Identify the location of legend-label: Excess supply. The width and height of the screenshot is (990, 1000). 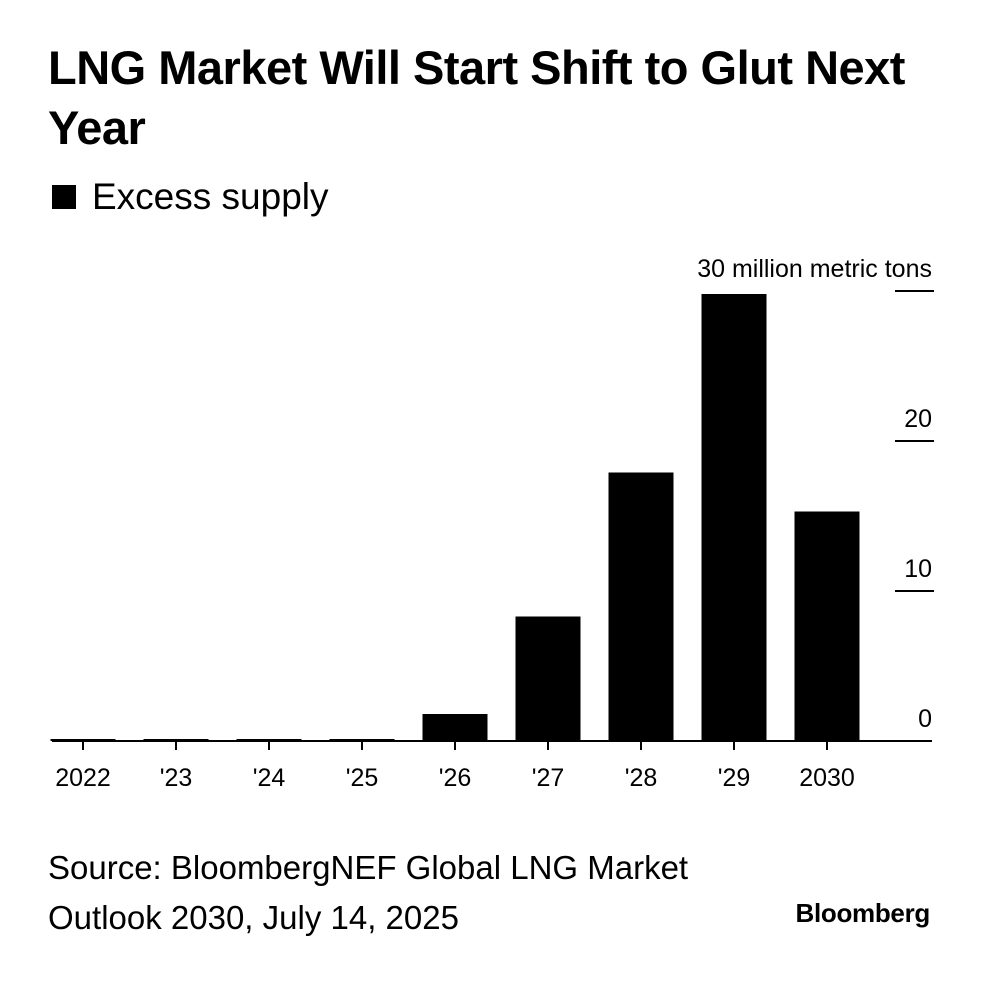
(210, 196).